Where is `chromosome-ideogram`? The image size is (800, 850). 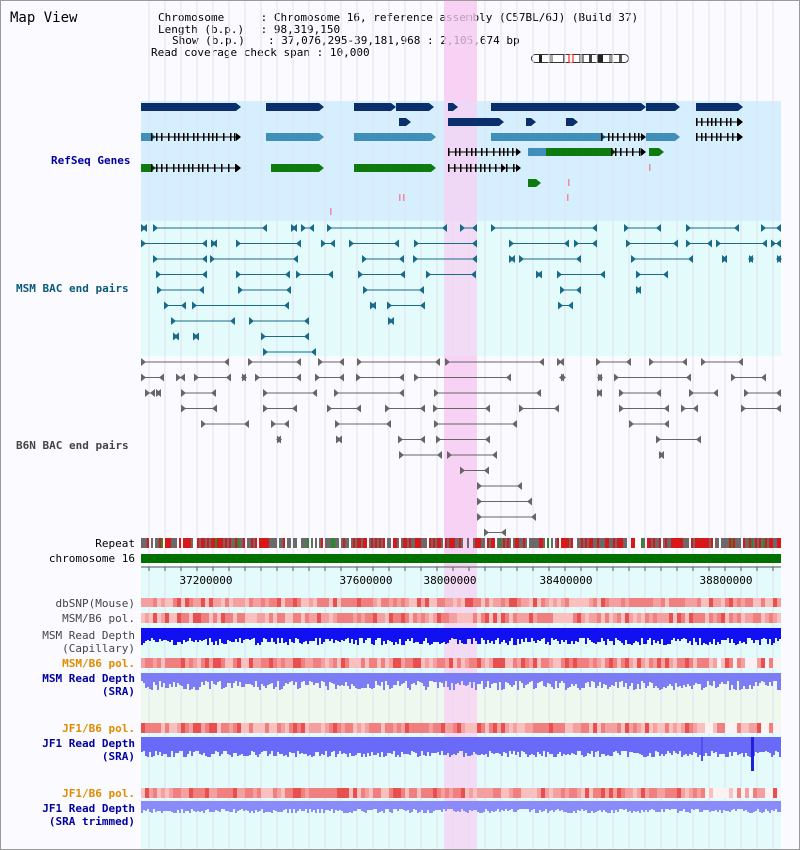 chromosome-ideogram is located at coordinates (580, 58).